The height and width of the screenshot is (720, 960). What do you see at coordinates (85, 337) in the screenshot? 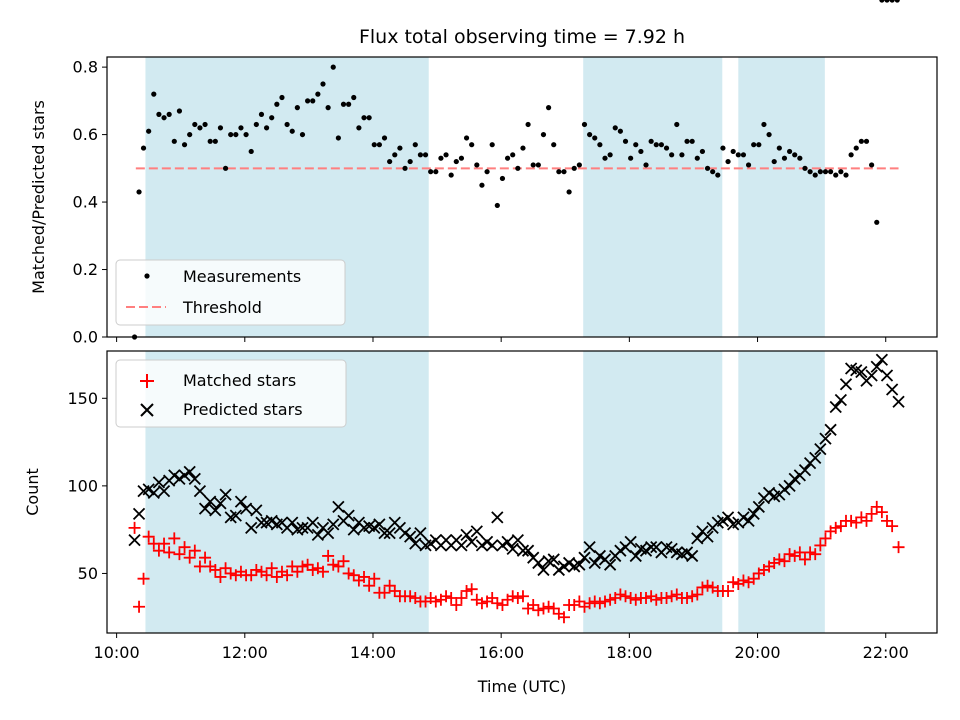
I see `top-y-tick-label: 0.0` at bounding box center [85, 337].